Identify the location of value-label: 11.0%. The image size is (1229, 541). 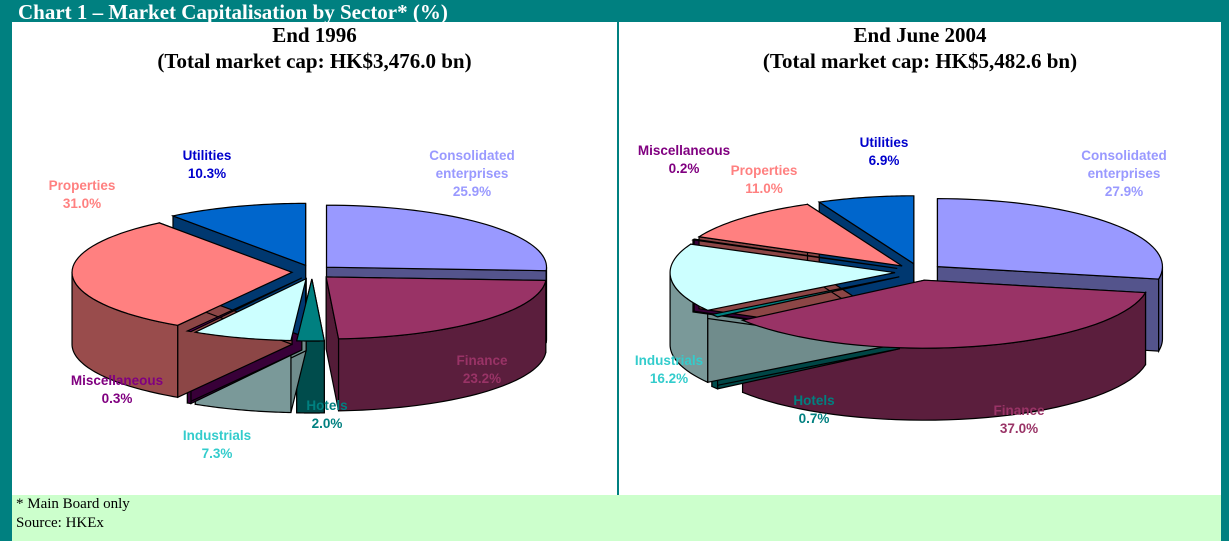
(764, 188).